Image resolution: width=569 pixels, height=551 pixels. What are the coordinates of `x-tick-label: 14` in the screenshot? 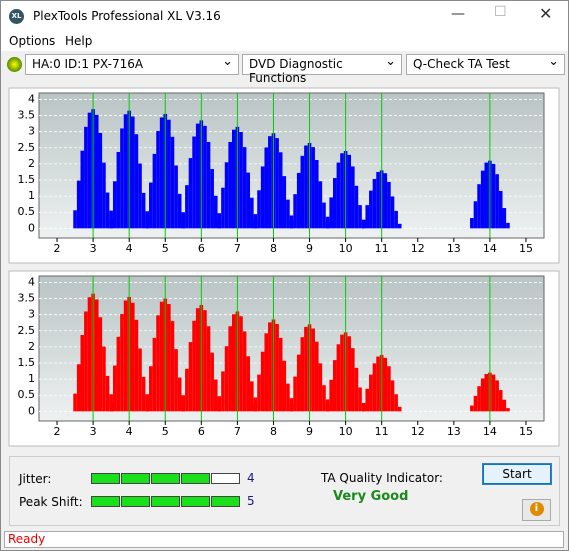 It's located at (490, 431).